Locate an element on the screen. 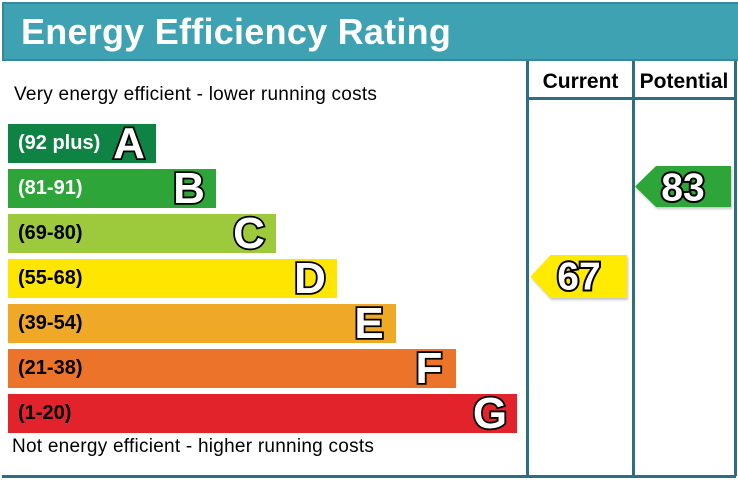 The image size is (738, 483). svg-text: 83 is located at coordinates (682, 188).